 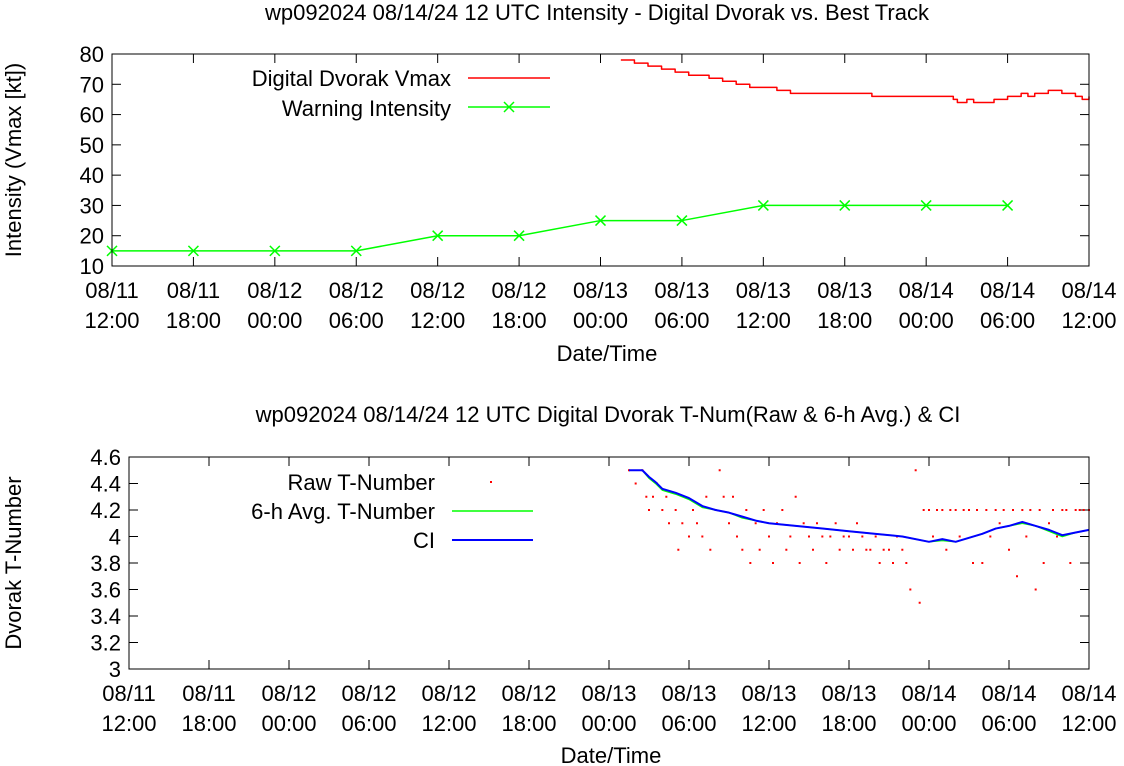 What do you see at coordinates (92, 236) in the screenshot?
I see `intensity-ytick-label: 20` at bounding box center [92, 236].